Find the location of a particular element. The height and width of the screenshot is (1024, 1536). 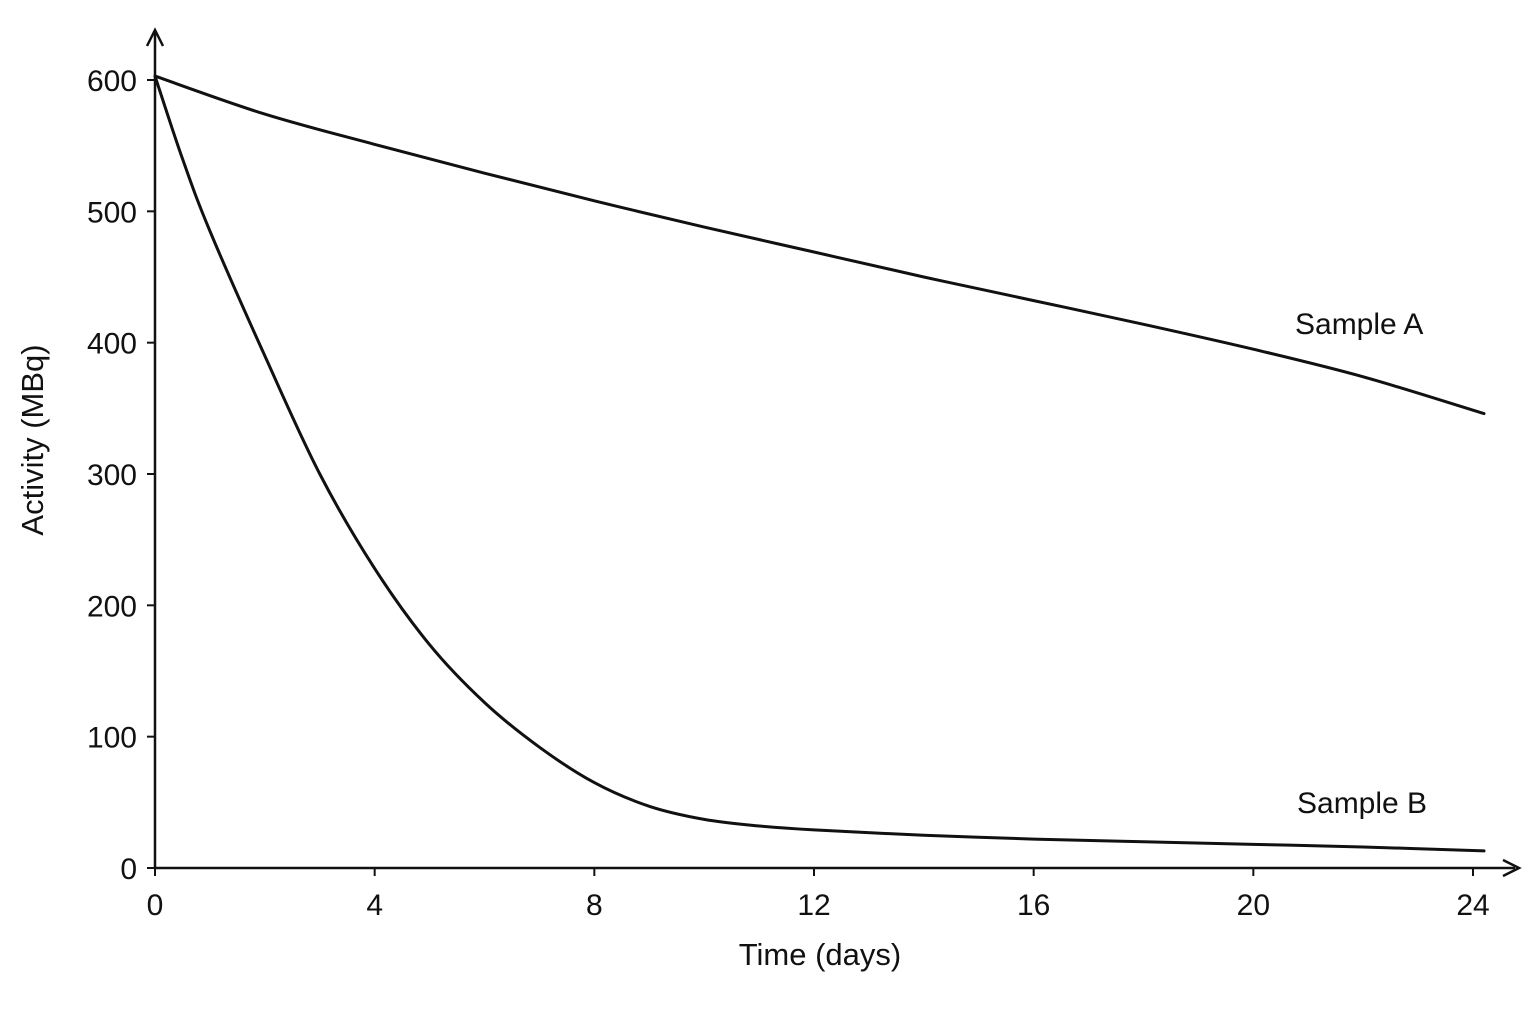

y-tick-label: 500 is located at coordinates (112, 212).